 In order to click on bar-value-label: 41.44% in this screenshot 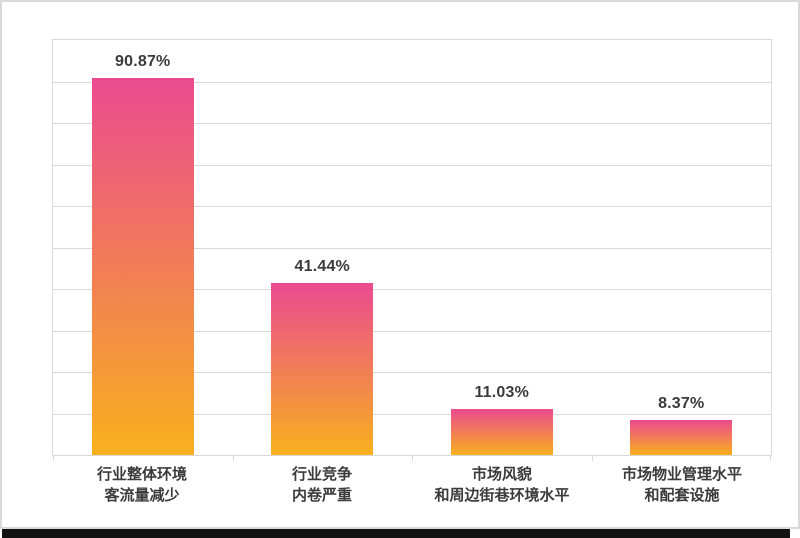, I will do `click(322, 267)`.